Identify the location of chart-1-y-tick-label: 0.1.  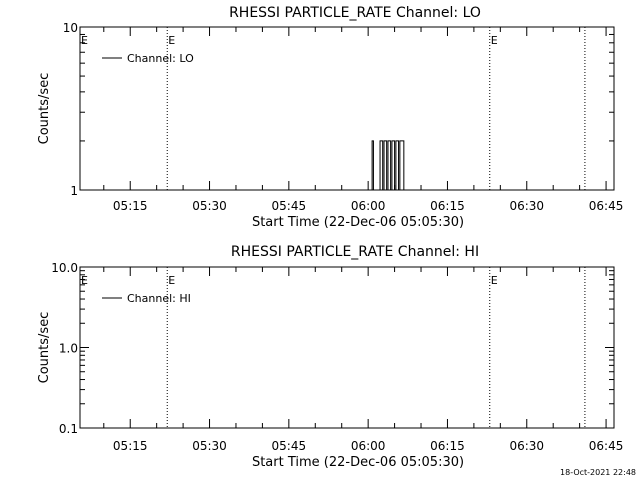
(68, 429).